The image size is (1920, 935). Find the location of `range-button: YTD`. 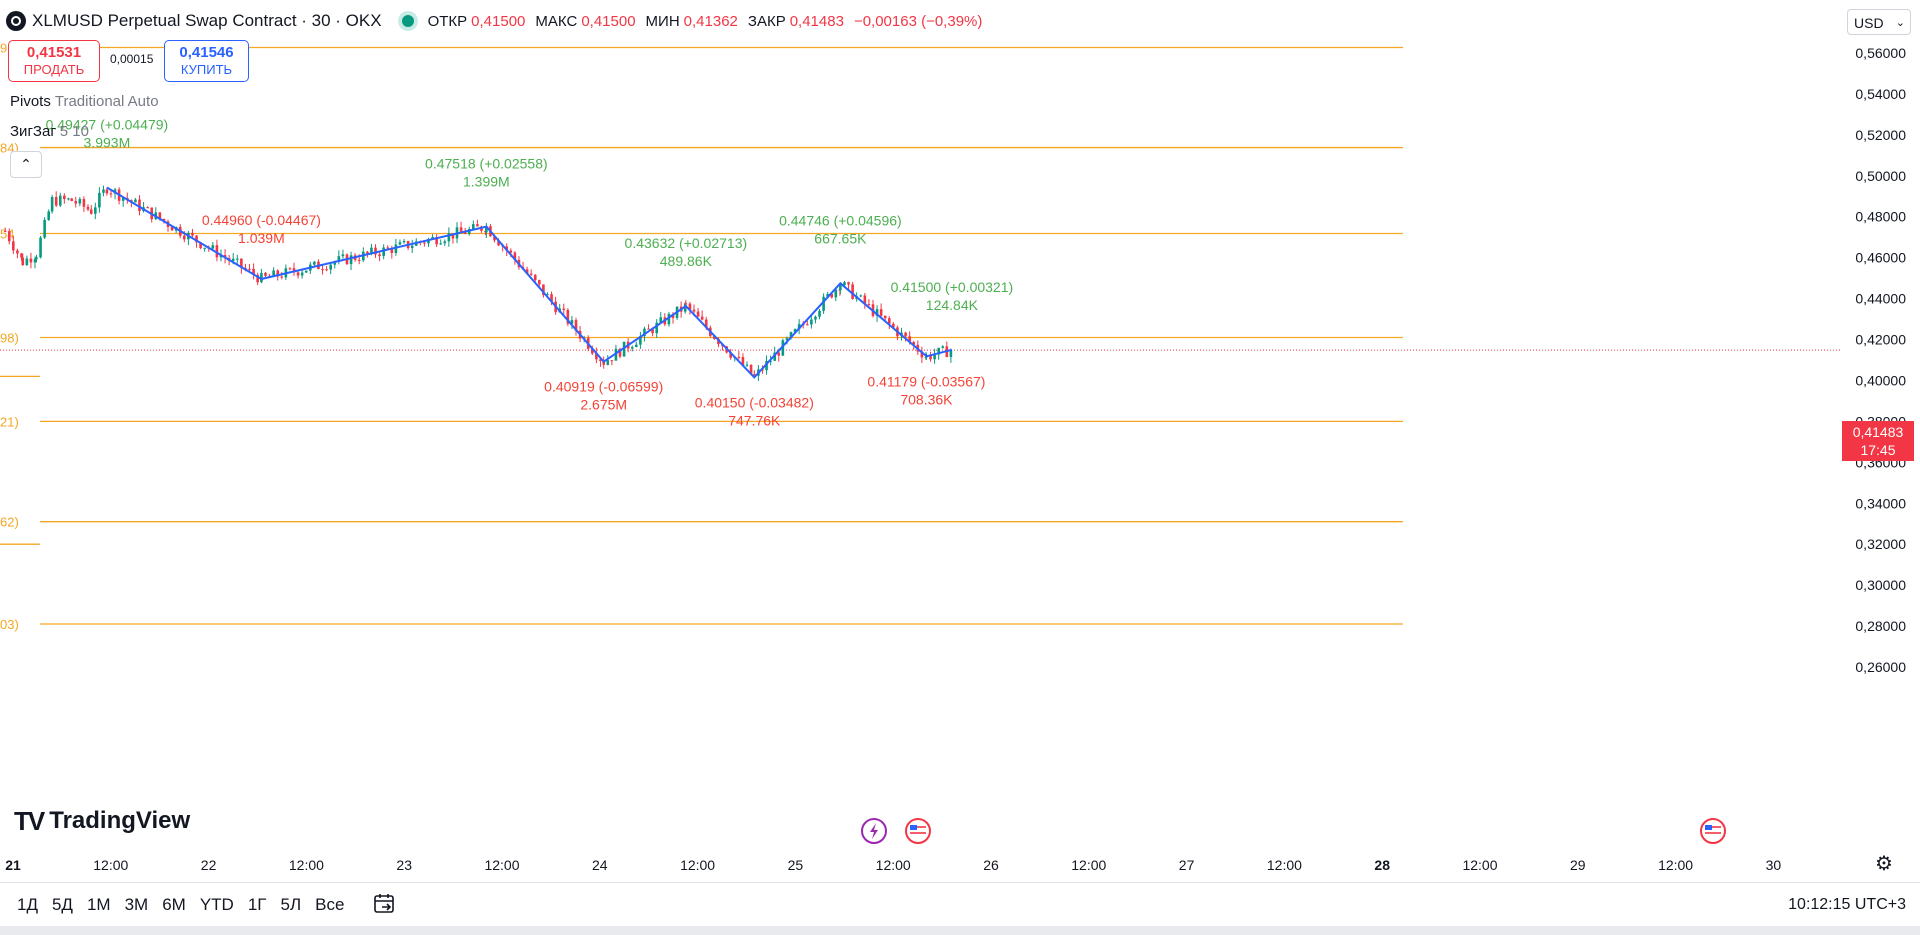

range-button: YTD is located at coordinates (216, 904).